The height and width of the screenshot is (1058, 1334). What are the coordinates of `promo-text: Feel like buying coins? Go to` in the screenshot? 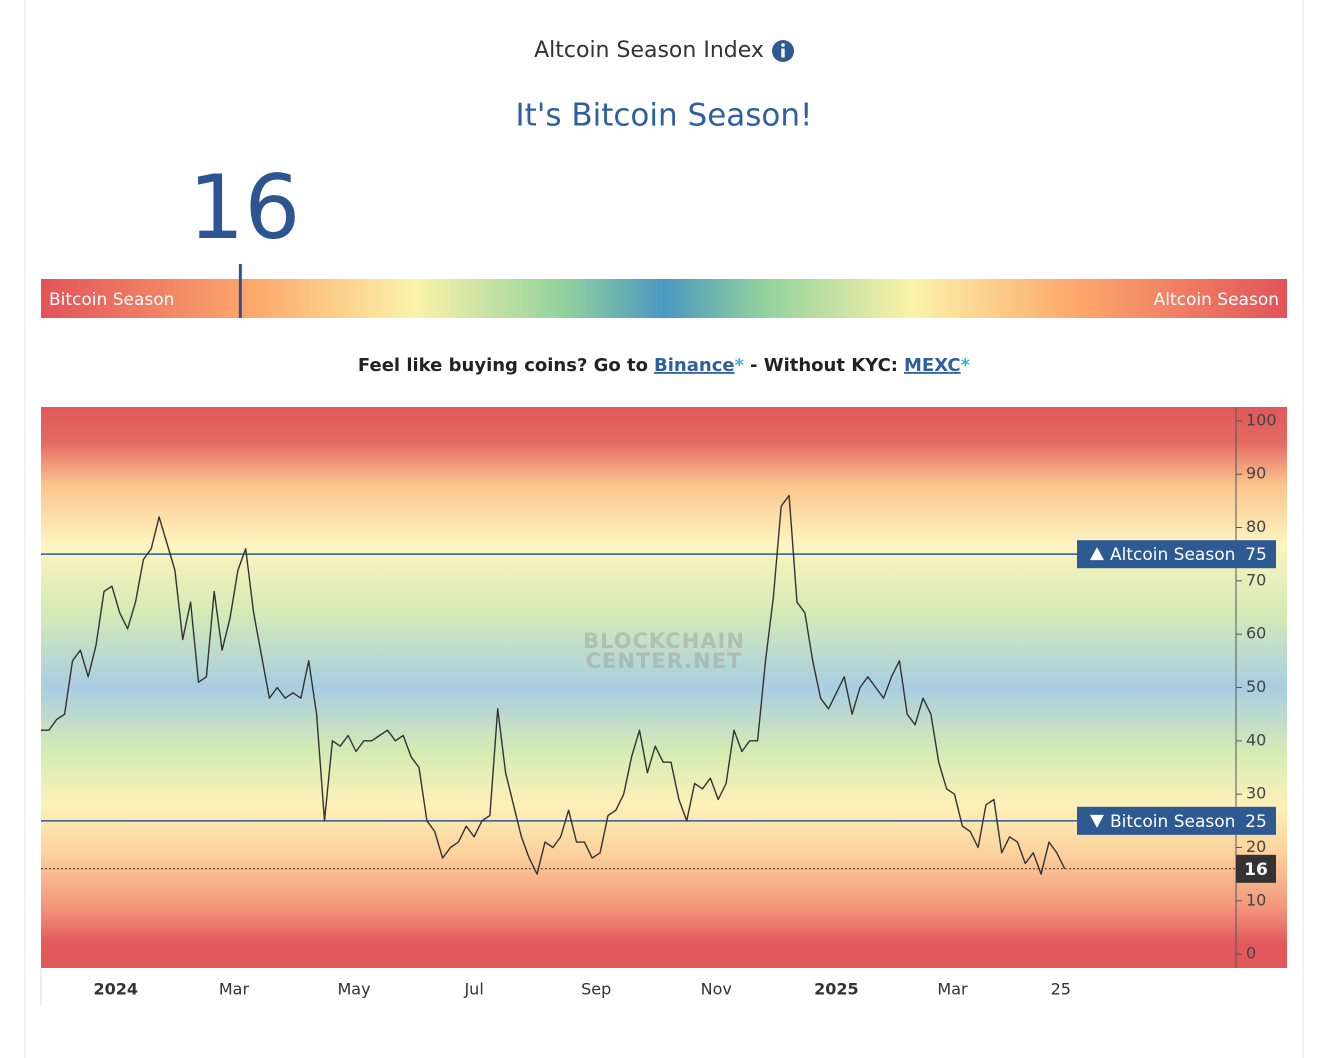 It's located at (503, 365).